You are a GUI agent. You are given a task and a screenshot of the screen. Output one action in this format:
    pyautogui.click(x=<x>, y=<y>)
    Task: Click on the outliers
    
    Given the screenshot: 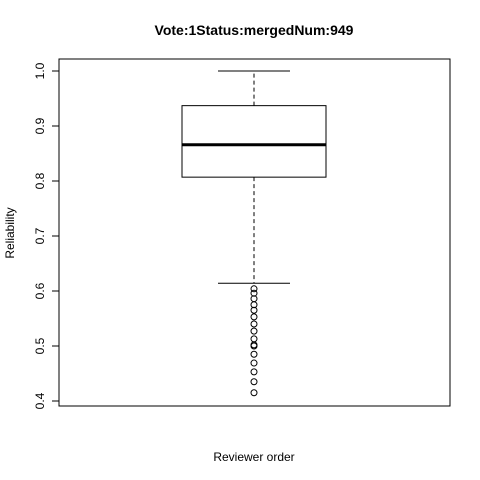 What is the action you would take?
    pyautogui.click(x=254, y=341)
    